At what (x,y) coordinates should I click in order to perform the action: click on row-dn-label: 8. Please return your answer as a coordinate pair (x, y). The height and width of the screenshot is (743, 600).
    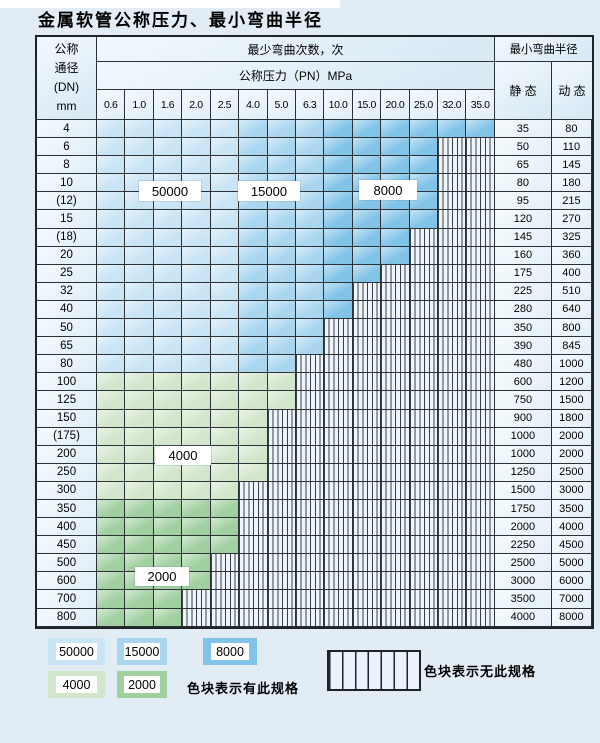
    Looking at the image, I should click on (67, 165).